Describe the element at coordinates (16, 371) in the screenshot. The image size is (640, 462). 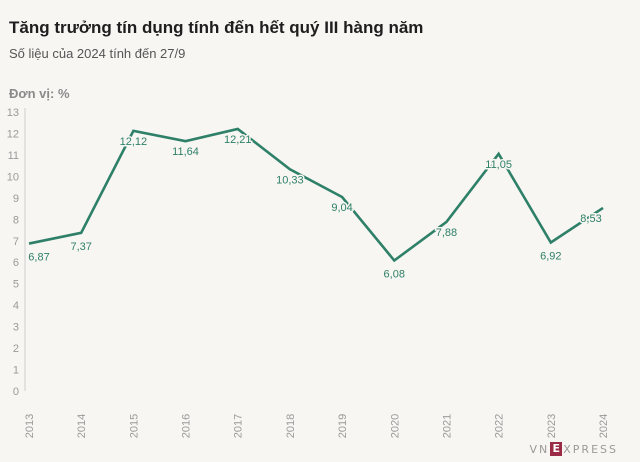
I see `y-tick-label: 1` at that location.